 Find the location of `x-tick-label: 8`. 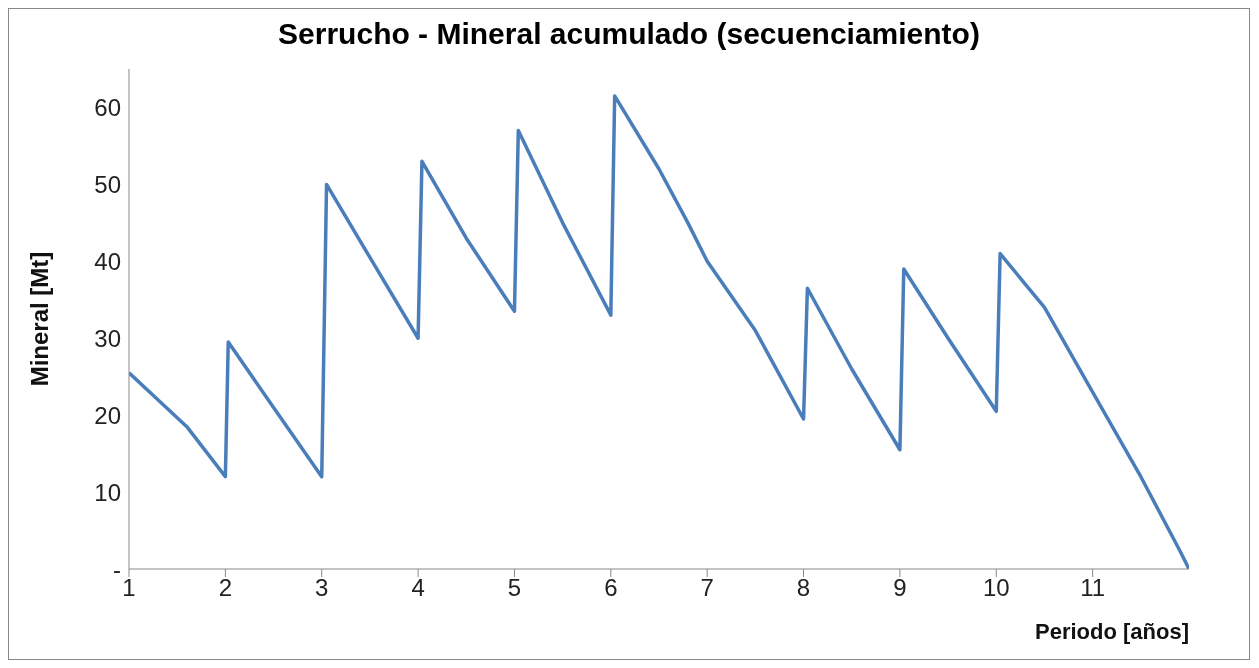

x-tick-label: 8 is located at coordinates (803, 588).